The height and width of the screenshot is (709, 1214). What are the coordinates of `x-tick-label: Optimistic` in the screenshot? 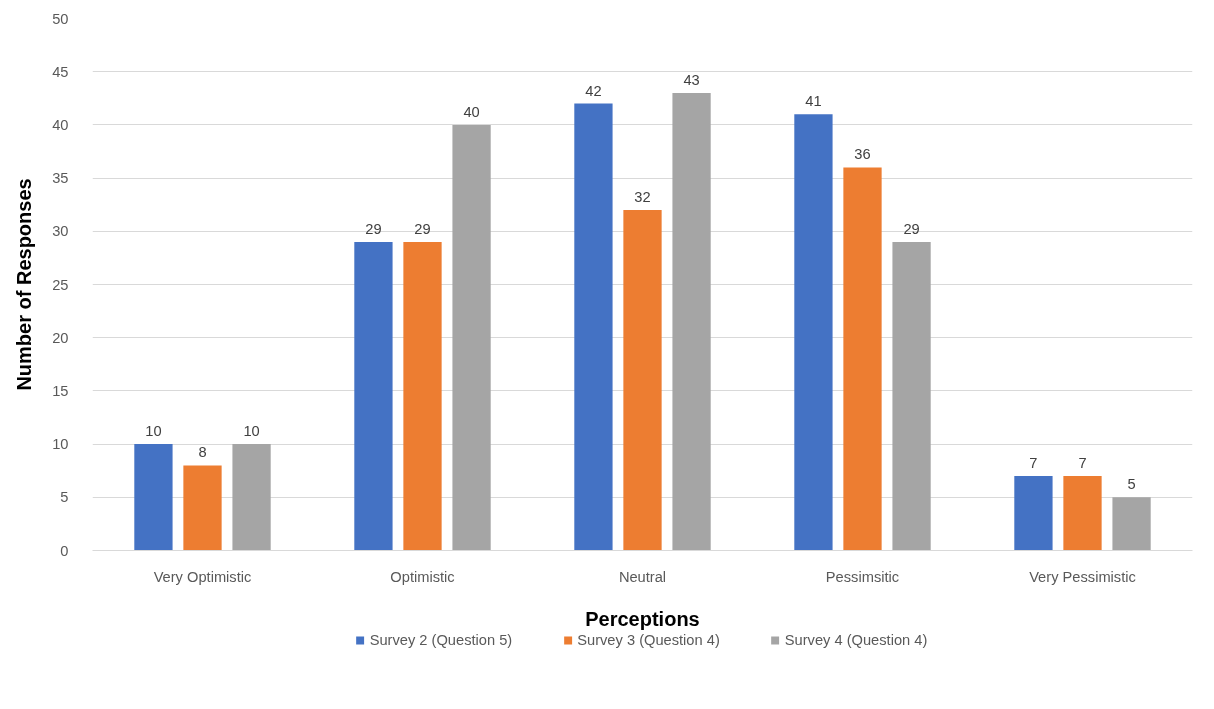 It's located at (422, 576).